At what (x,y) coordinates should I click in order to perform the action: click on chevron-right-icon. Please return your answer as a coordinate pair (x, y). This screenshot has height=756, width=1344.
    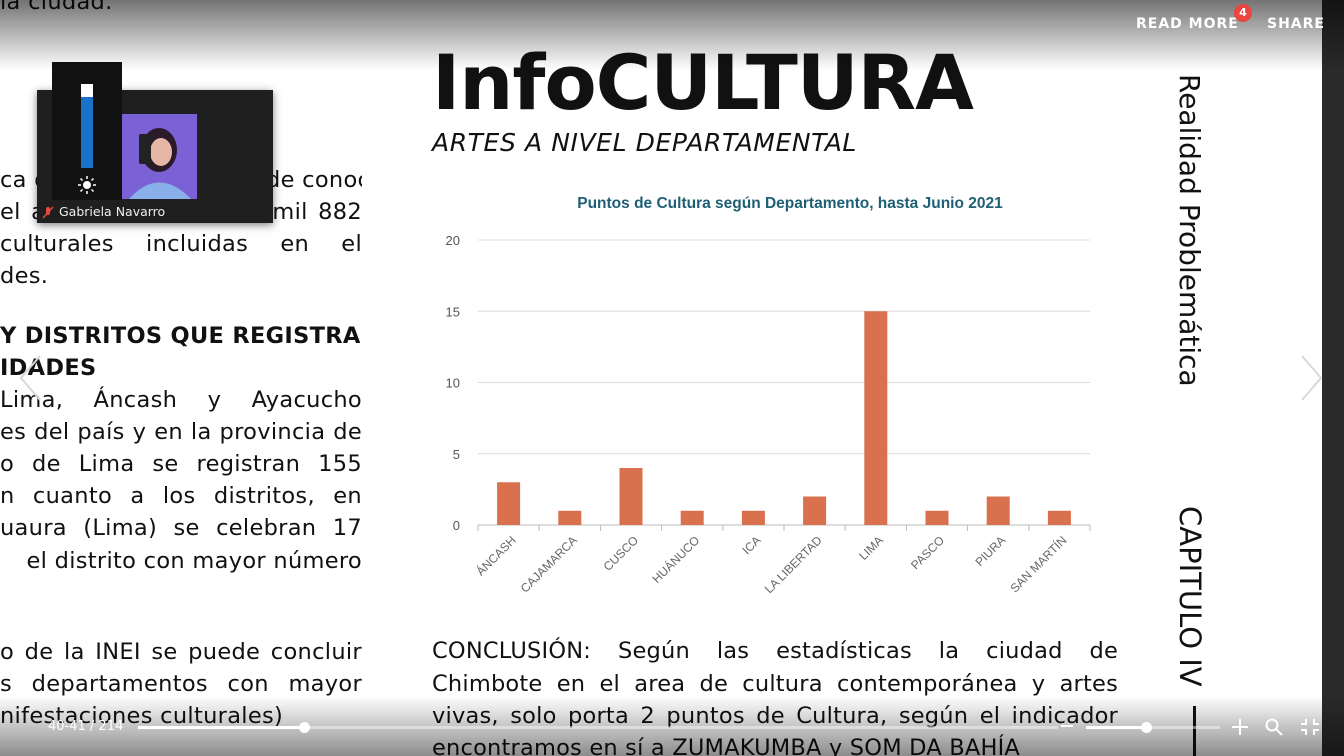
    Looking at the image, I should click on (1312, 378).